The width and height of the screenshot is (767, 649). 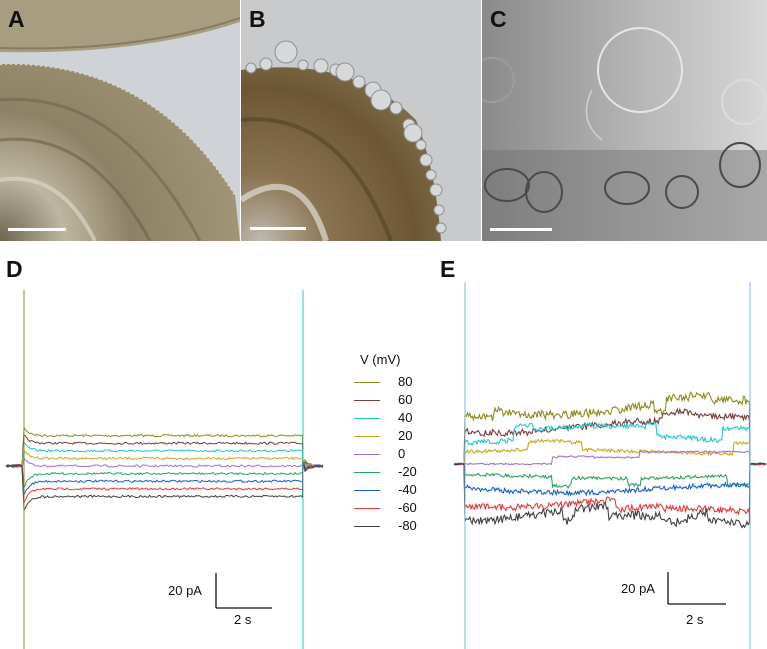 I want to click on panel-d-scale-time: 2 s, so click(x=243, y=619).